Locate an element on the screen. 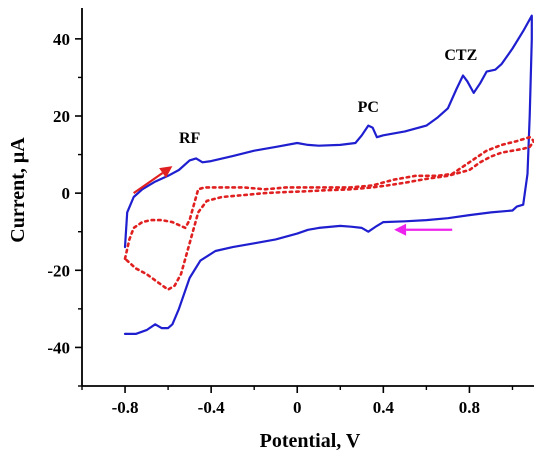 The width and height of the screenshot is (534, 452). x-tick-label-0: -0.8 is located at coordinates (125, 407).